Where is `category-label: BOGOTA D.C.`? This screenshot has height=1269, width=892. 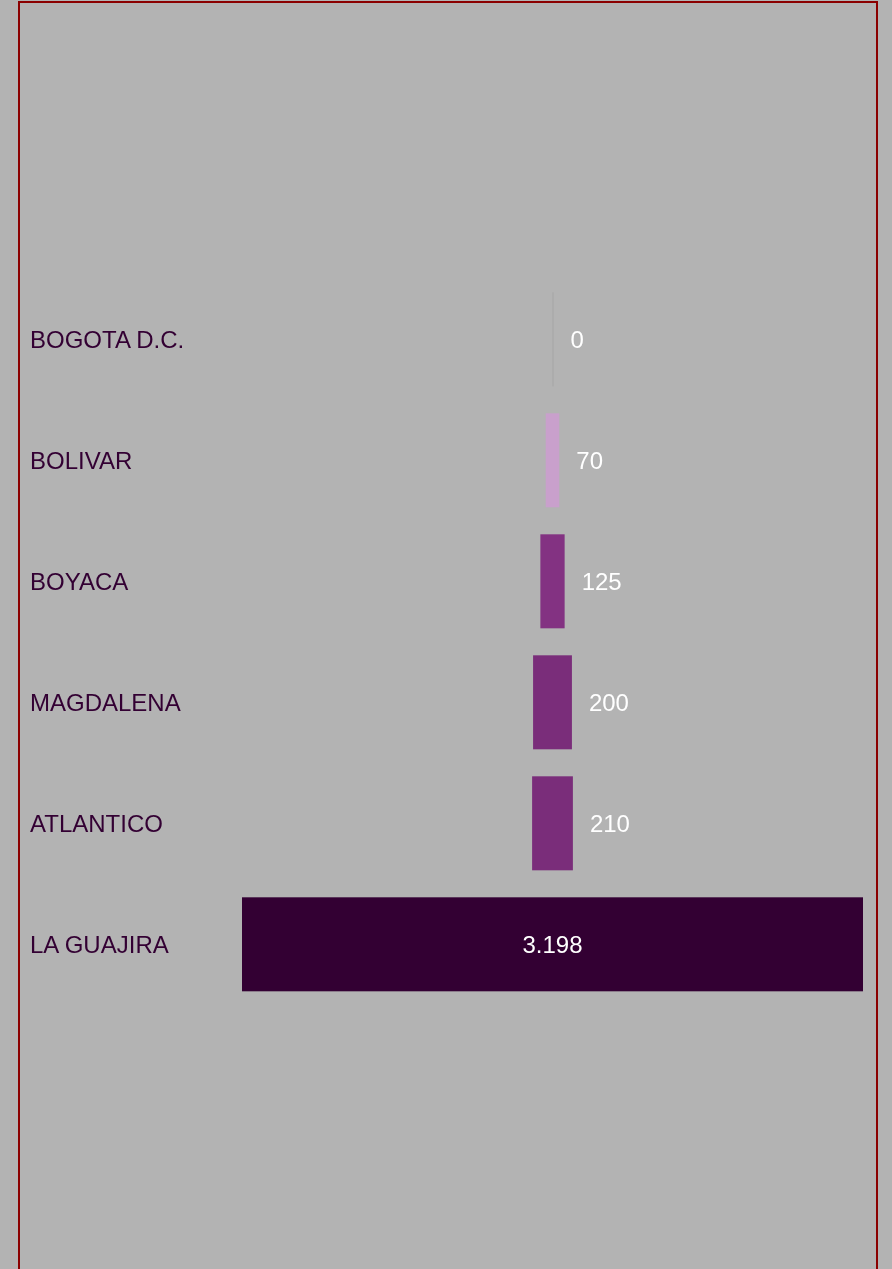 category-label: BOGOTA D.C. is located at coordinates (107, 339).